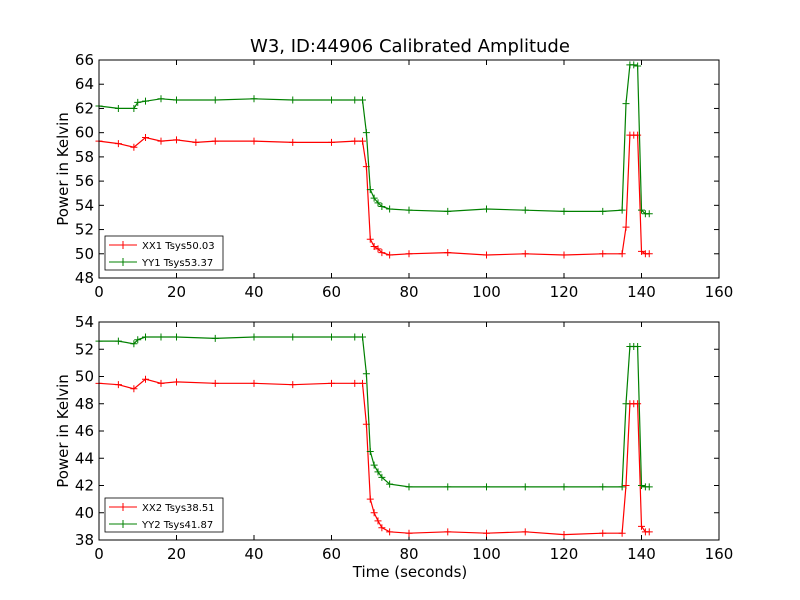  Describe the element at coordinates (84, 60) in the screenshot. I see `top-y-tick-label: 66` at that location.